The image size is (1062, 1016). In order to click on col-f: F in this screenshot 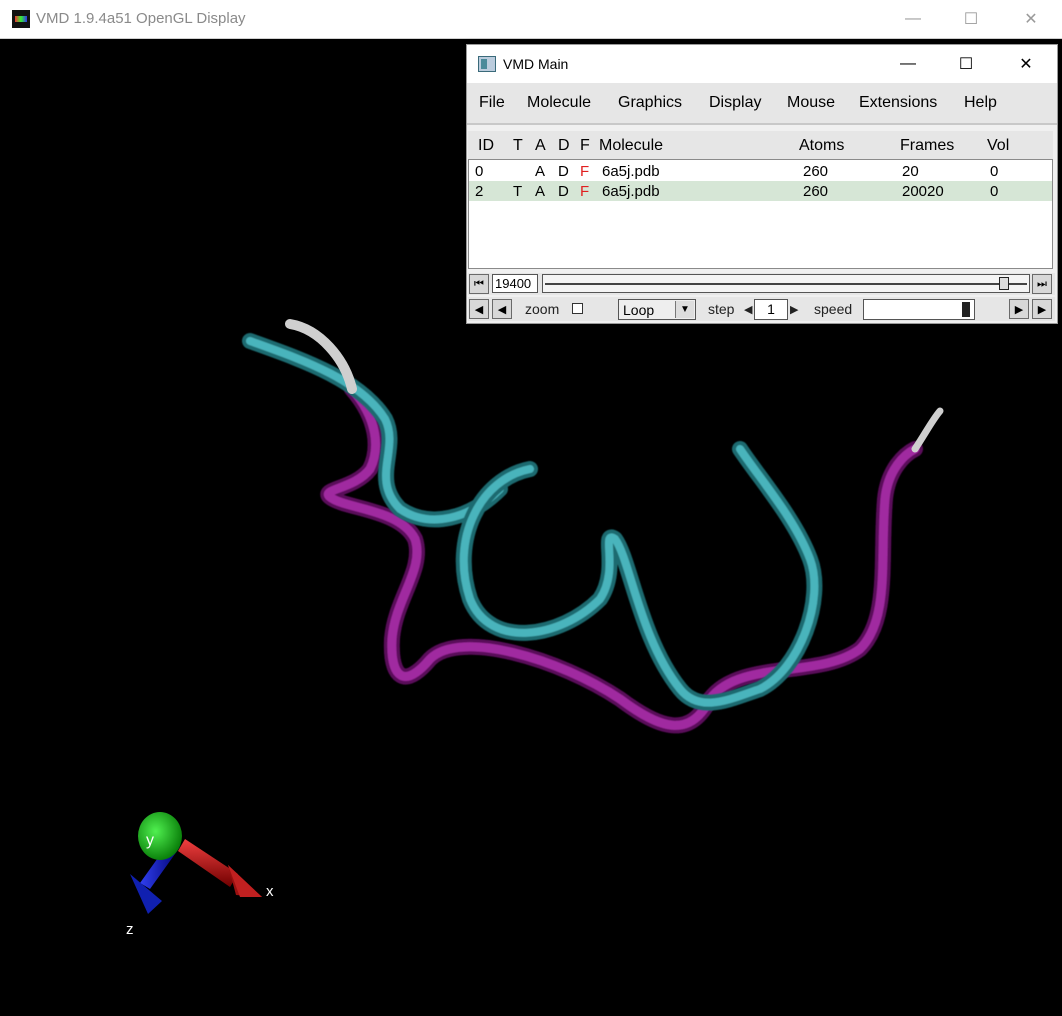, I will do `click(585, 145)`.